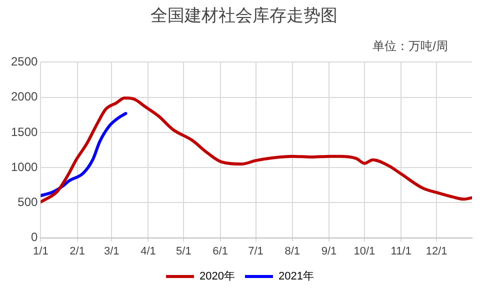 This screenshot has height=294, width=488. I want to click on x-tick-label: 4/1, so click(148, 251).